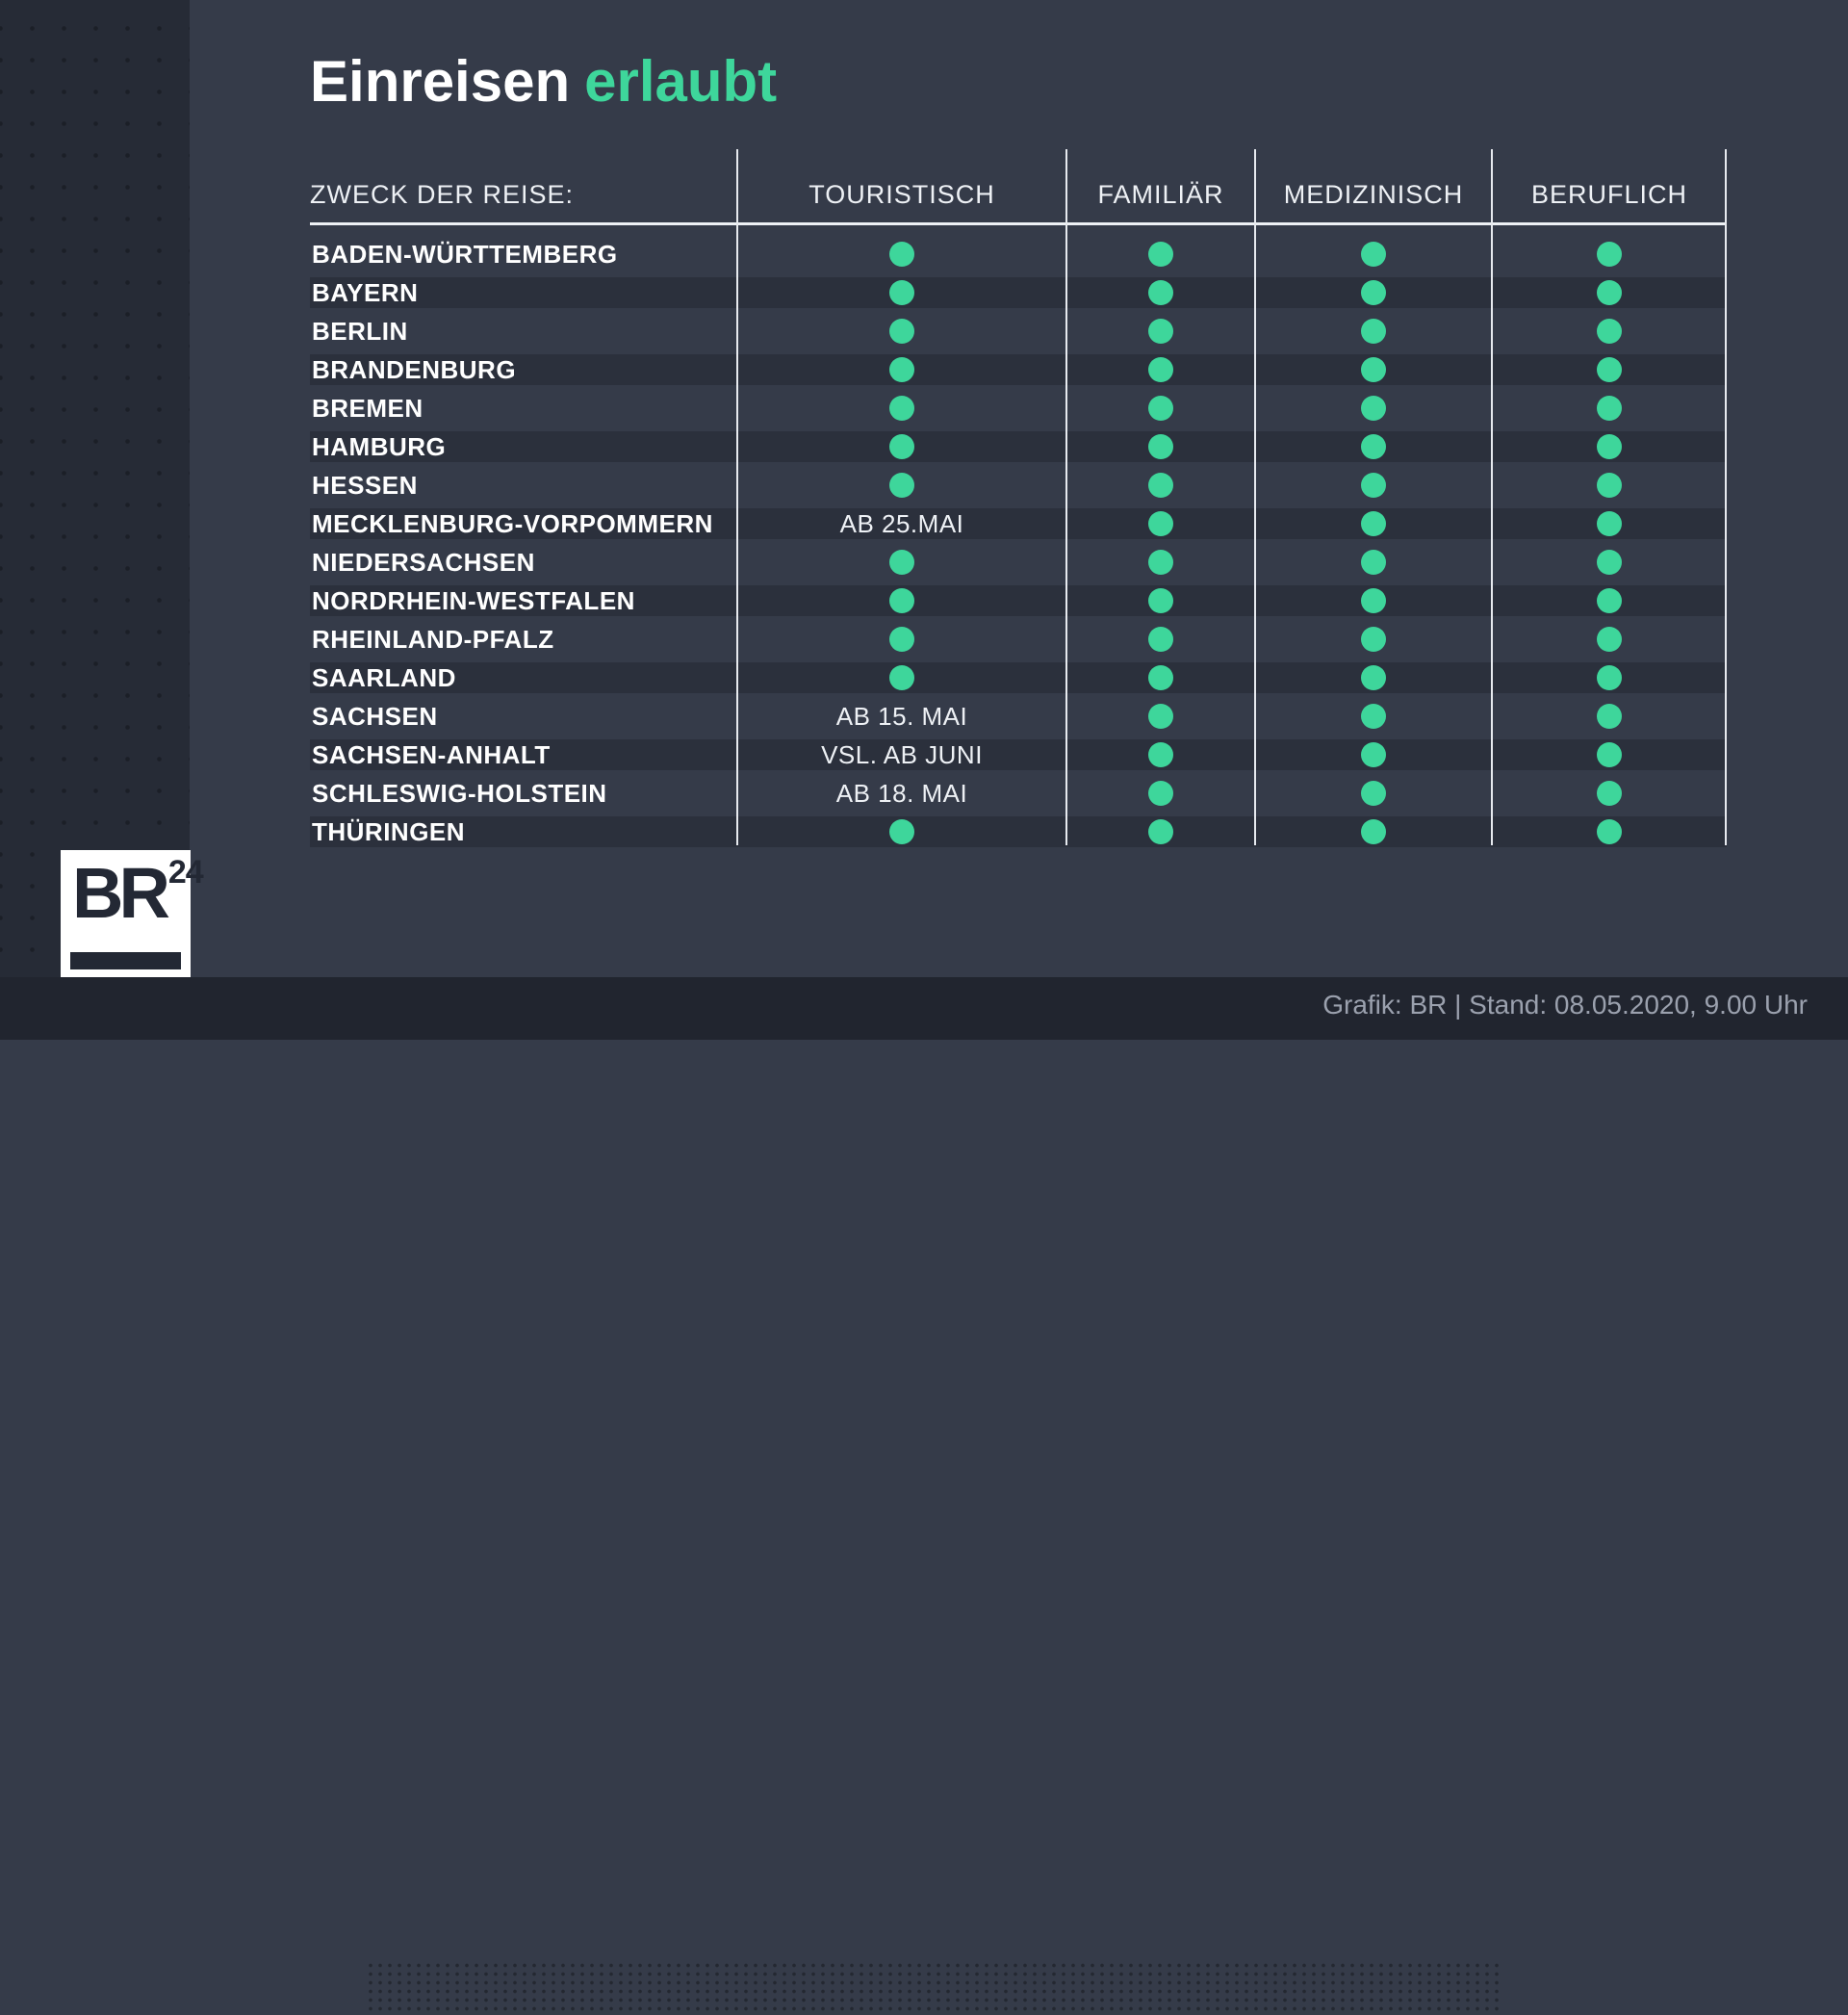 The height and width of the screenshot is (2015, 1848). Describe the element at coordinates (360, 331) in the screenshot. I see `state-name: BERLIN` at that location.